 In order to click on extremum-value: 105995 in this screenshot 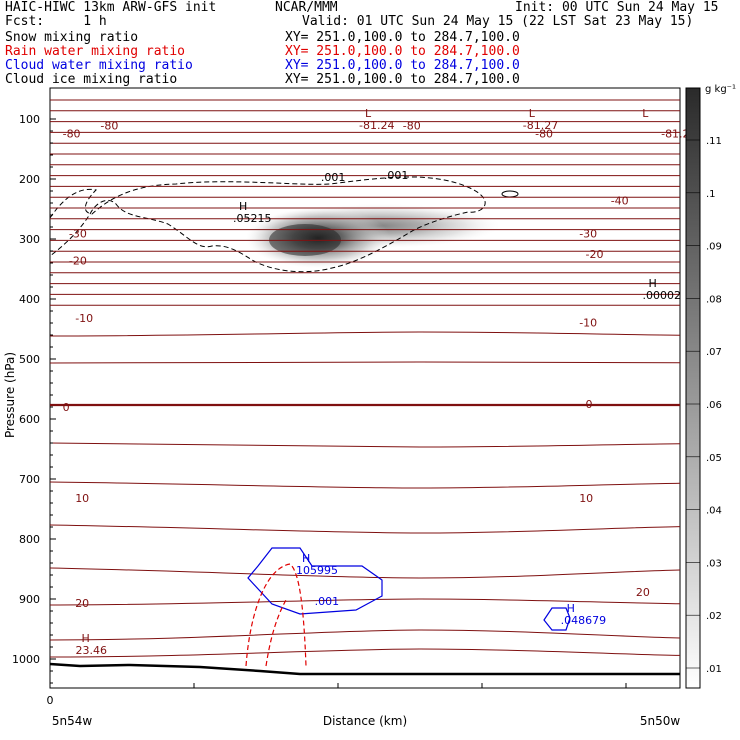, I will do `click(317, 570)`.